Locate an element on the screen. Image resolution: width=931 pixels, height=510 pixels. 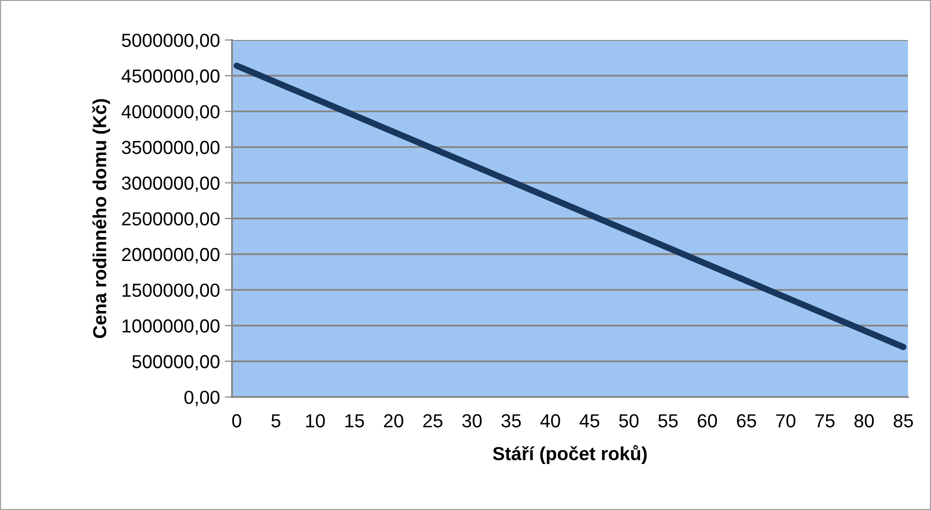
x-tick-label: 15 is located at coordinates (354, 421).